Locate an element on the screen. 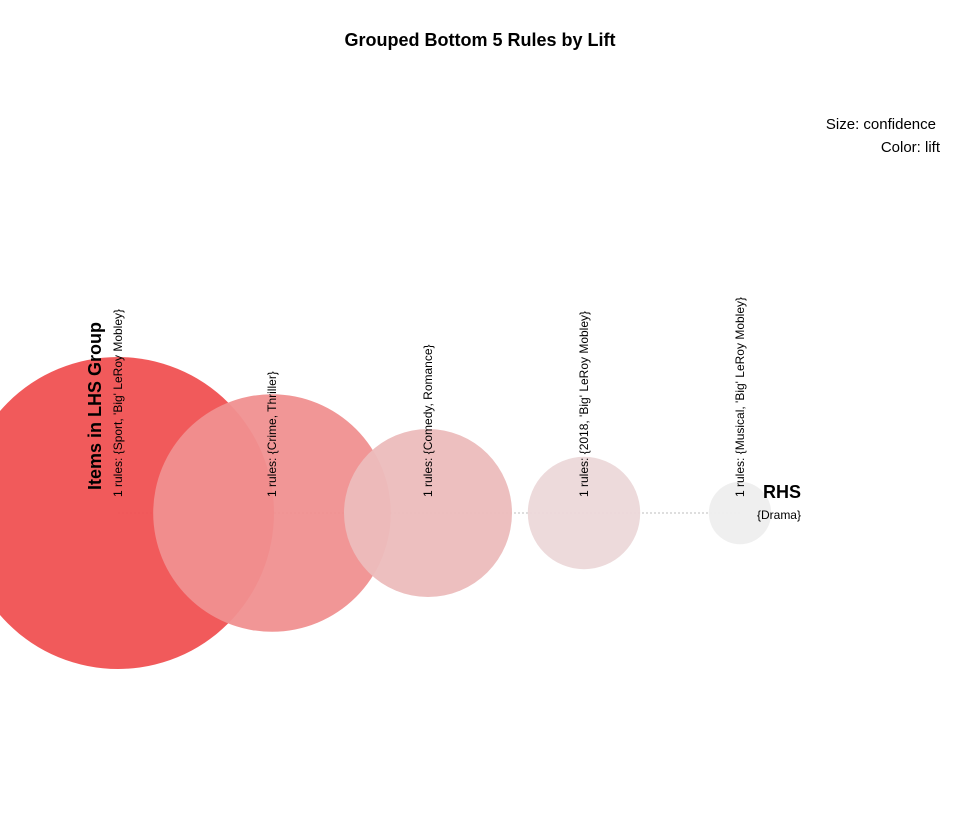 The width and height of the screenshot is (960, 825). x-axis-title: Items in LHS Group is located at coordinates (95, 406).